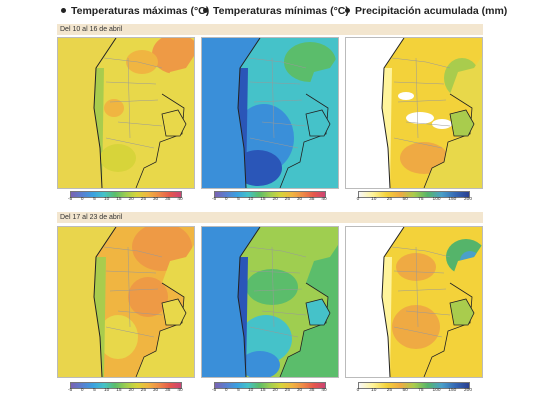  I want to click on column-title-min-temp: Temperaturas mínimas (°C), so click(276, 11).